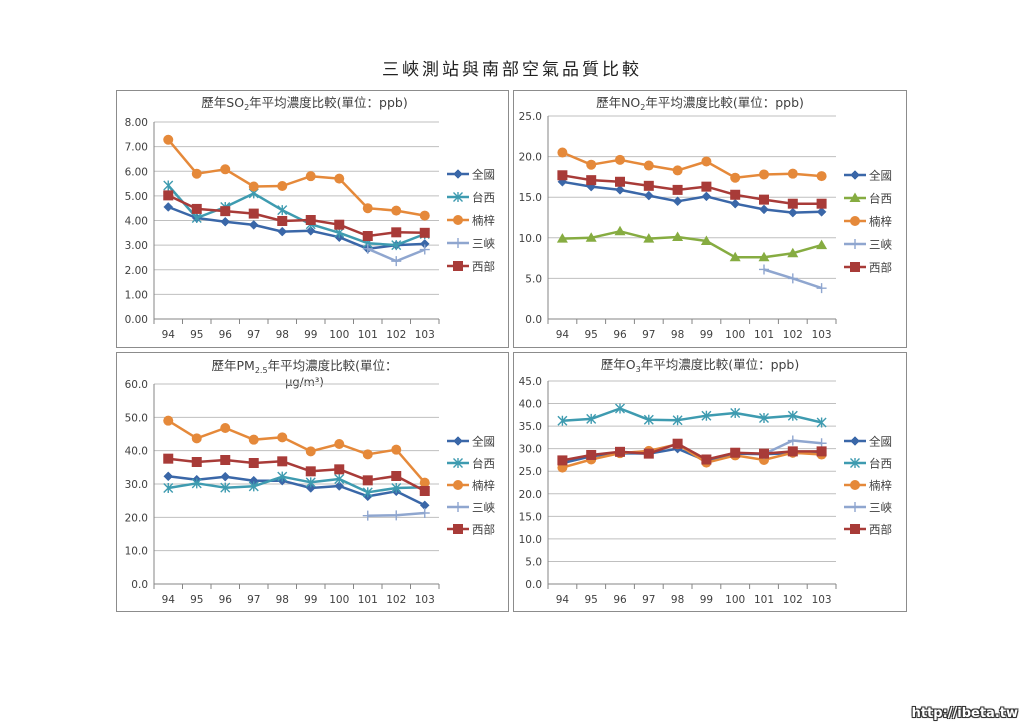 Image resolution: width=1024 pixels, height=725 pixels. I want to click on chart-title-rest: 年平均濃度比較(單位：, so click(333, 365).